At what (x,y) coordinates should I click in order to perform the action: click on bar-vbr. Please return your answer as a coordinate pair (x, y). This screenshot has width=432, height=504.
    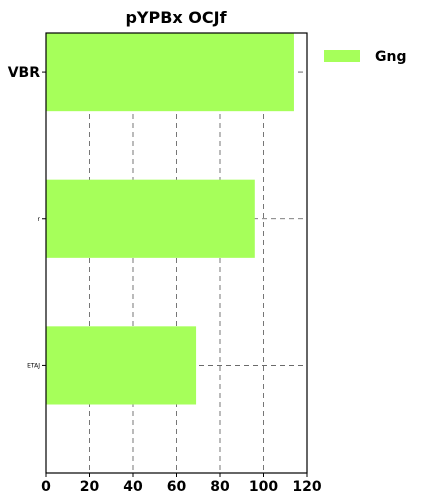
    Looking at the image, I should click on (170, 72).